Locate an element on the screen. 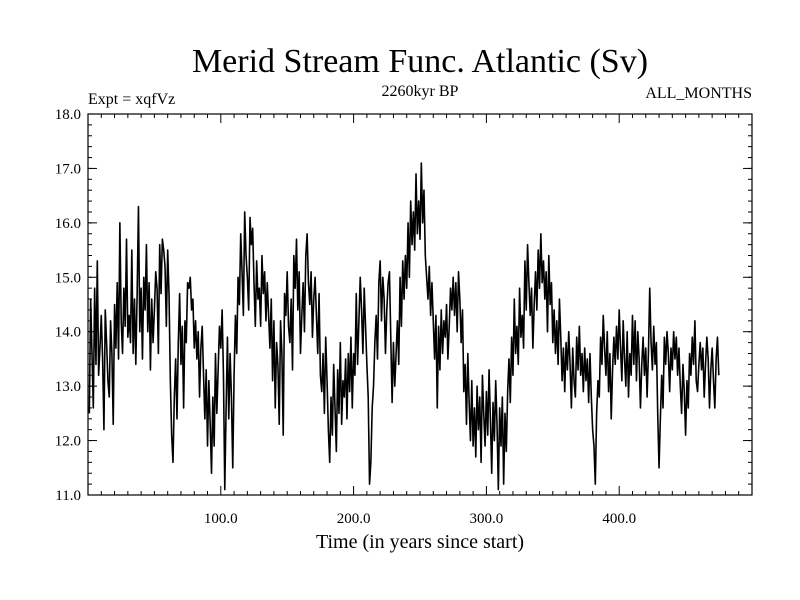  y-tick-label: 14.0 is located at coordinates (68, 333).